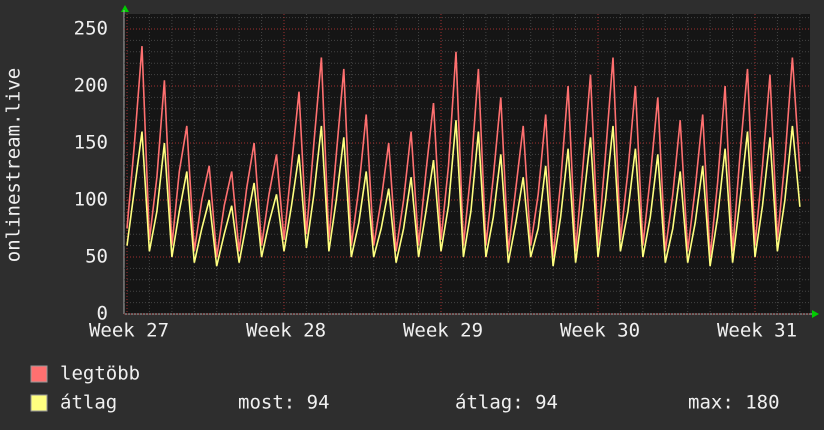 The width and height of the screenshot is (824, 430). What do you see at coordinates (734, 403) in the screenshot?
I see `legend-stat: max: 180` at bounding box center [734, 403].